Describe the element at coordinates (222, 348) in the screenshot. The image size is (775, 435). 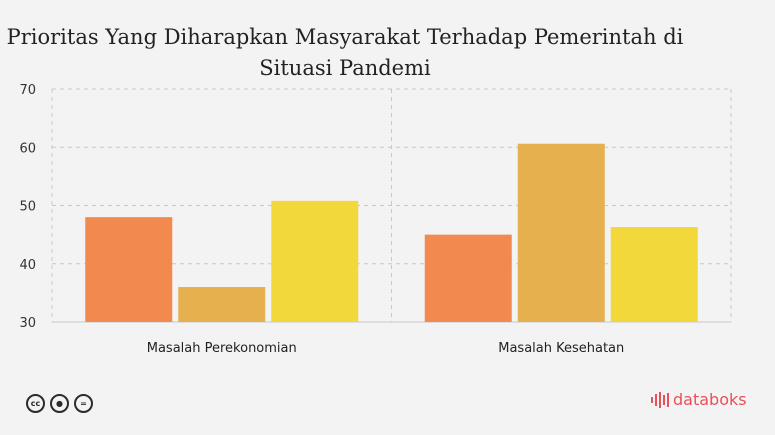
I see `x-tick-label: Masalah Perekonomian` at that location.